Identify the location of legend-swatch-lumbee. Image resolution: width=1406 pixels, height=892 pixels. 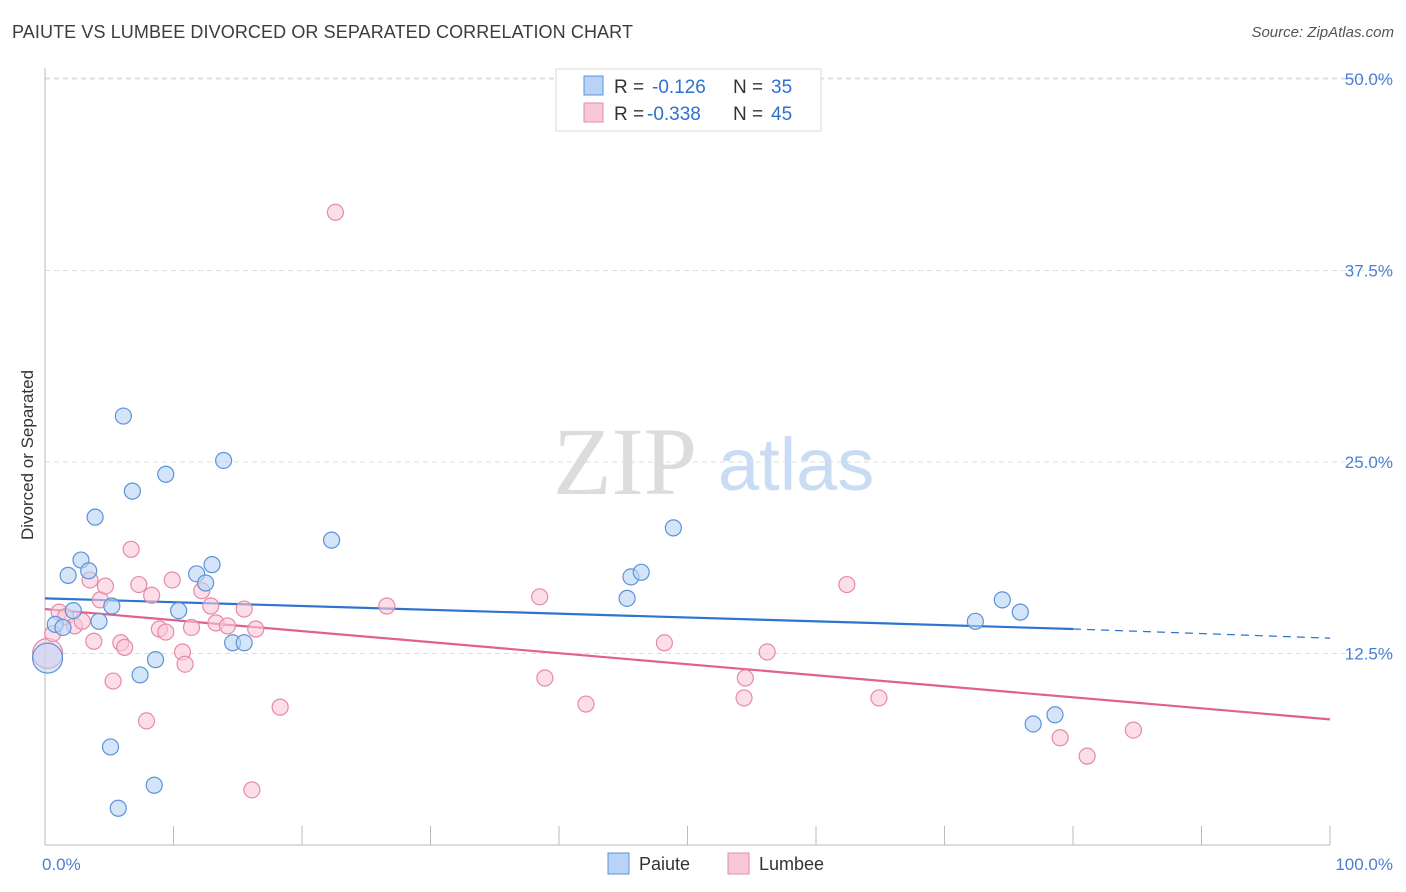
(593, 112).